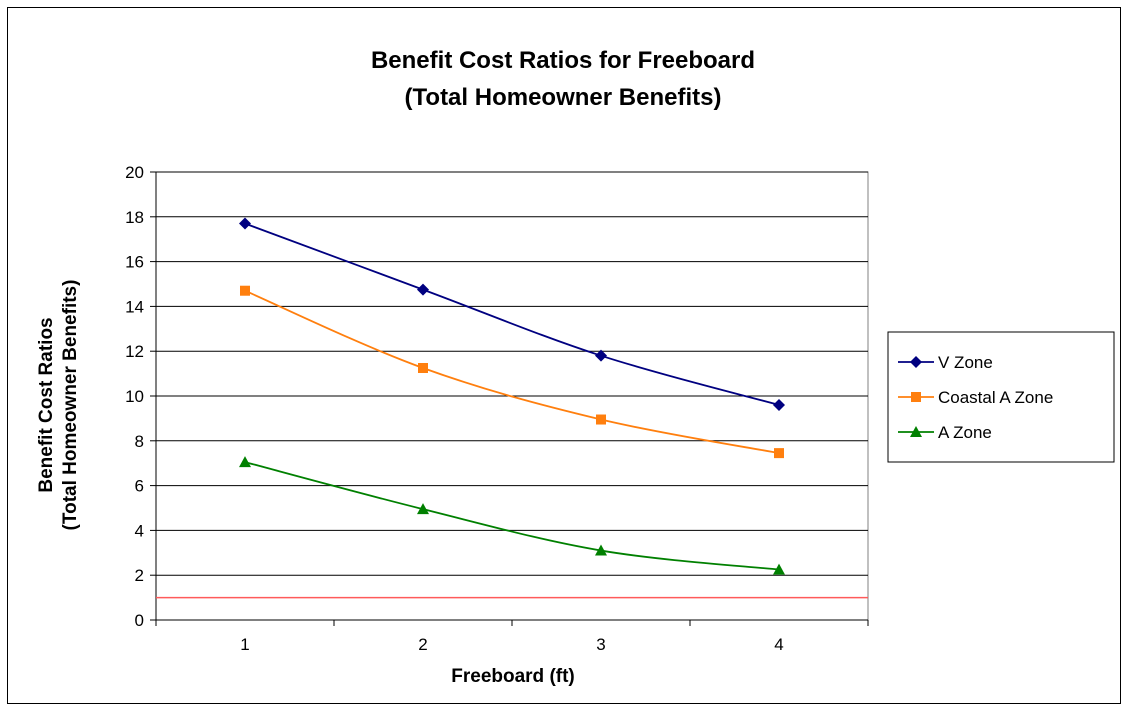 This screenshot has height=712, width=1129. Describe the element at coordinates (139, 620) in the screenshot. I see `y-tick-label-0: 0` at that location.